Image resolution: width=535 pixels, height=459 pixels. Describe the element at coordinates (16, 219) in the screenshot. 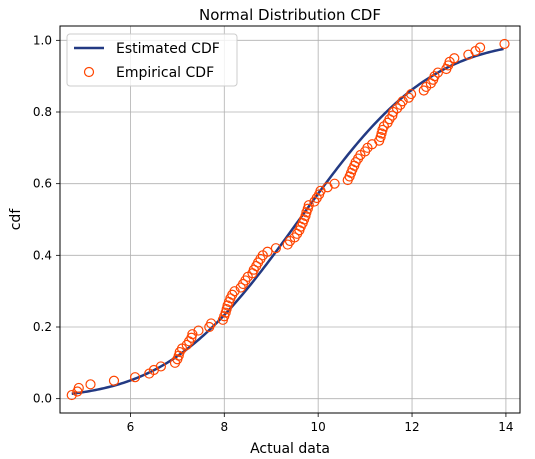

I see `y-axis-label: cdf` at that location.